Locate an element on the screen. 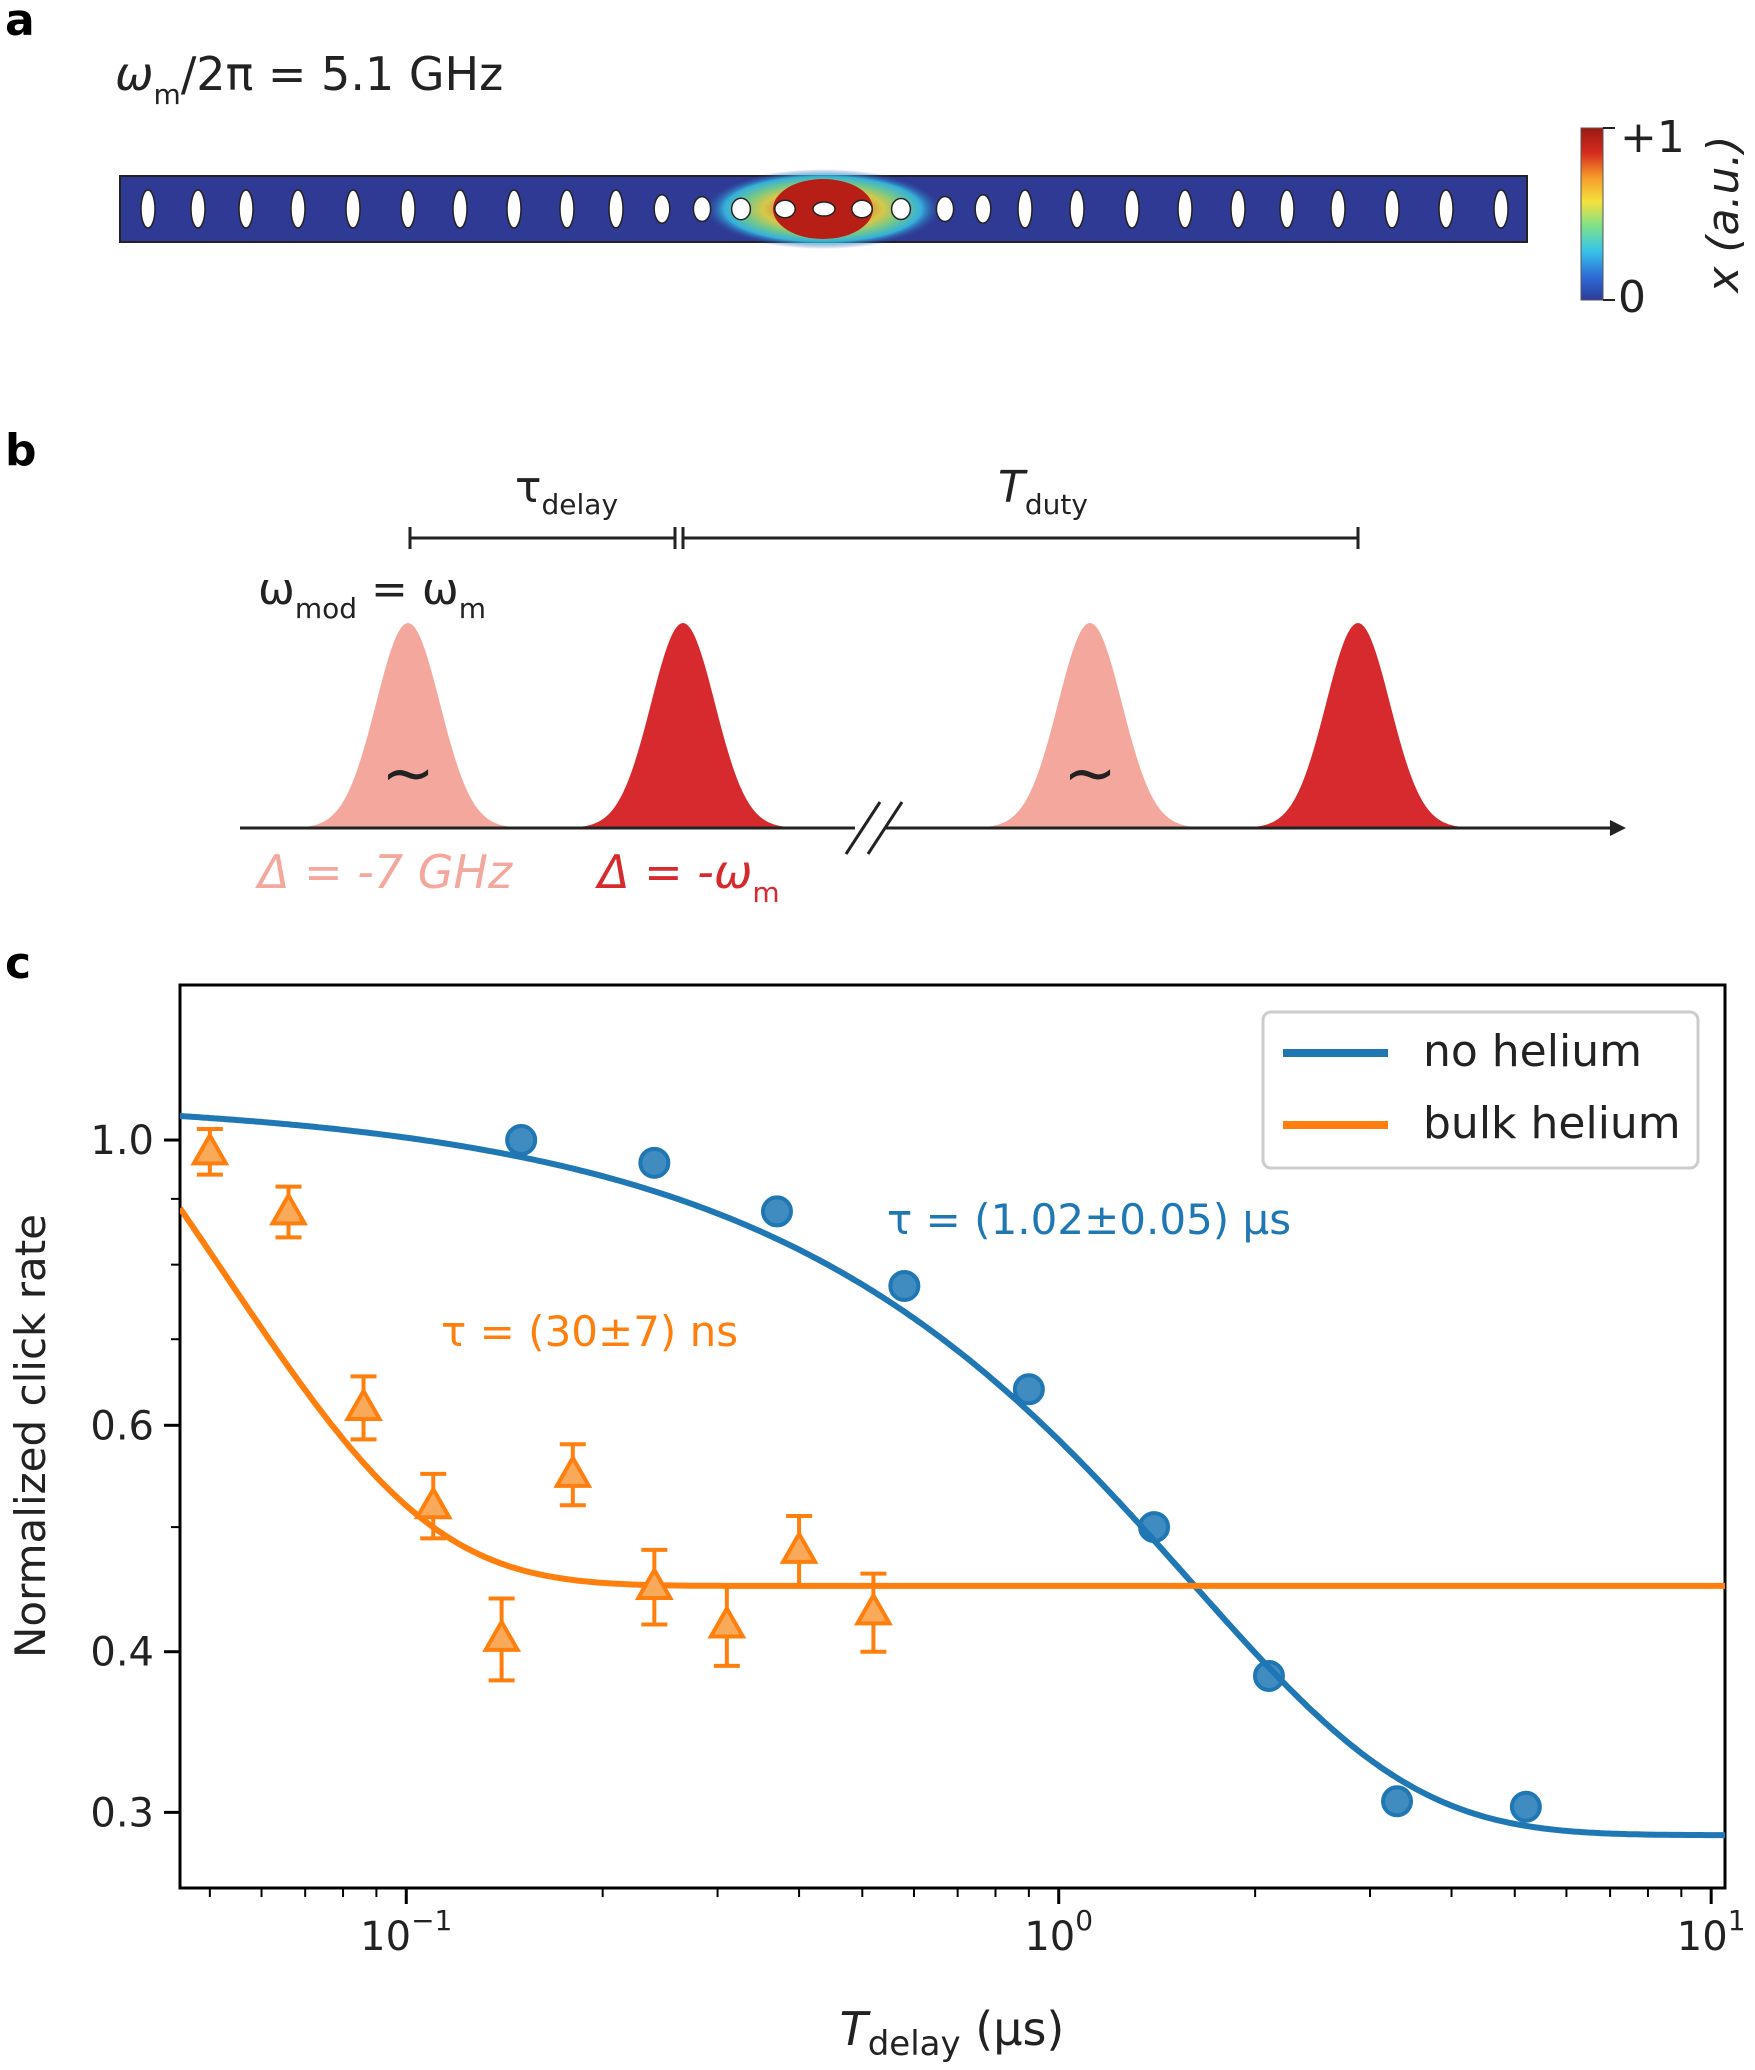  detuning-label-dark: Δ = -ωm is located at coordinates (687, 877).